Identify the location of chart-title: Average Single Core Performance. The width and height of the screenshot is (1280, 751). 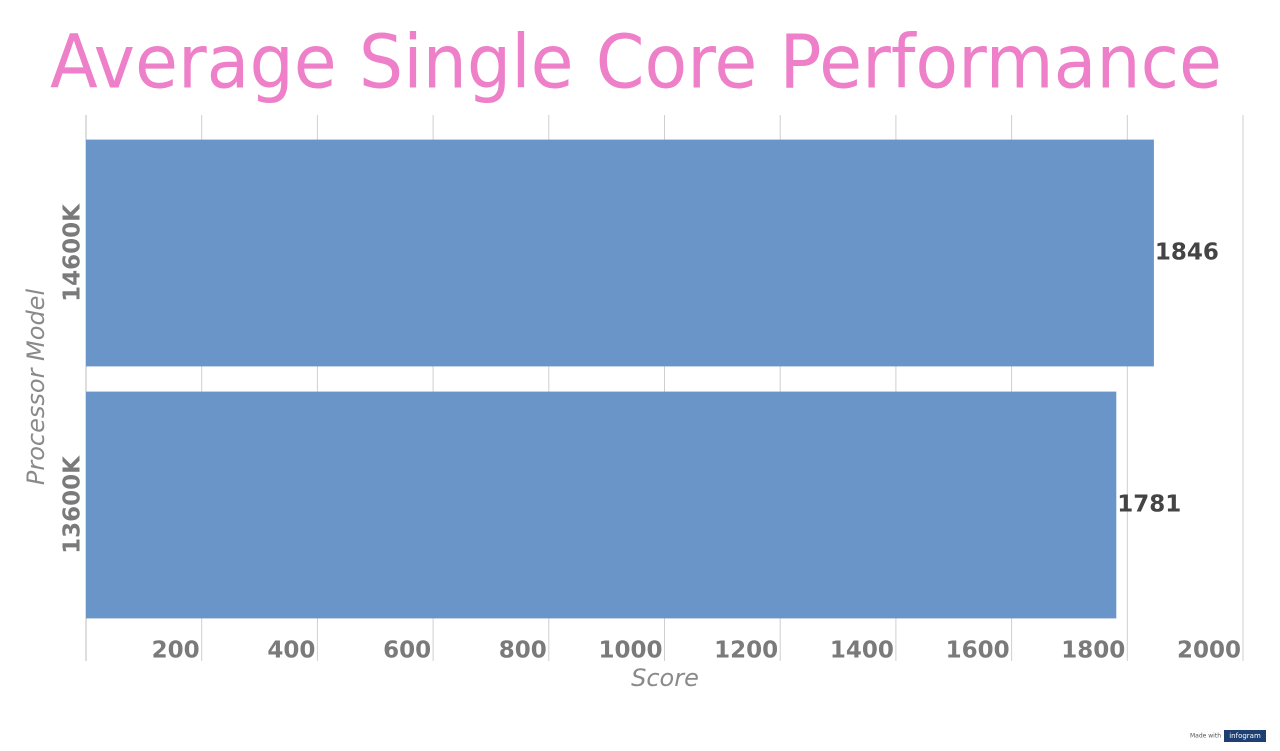
(636, 63).